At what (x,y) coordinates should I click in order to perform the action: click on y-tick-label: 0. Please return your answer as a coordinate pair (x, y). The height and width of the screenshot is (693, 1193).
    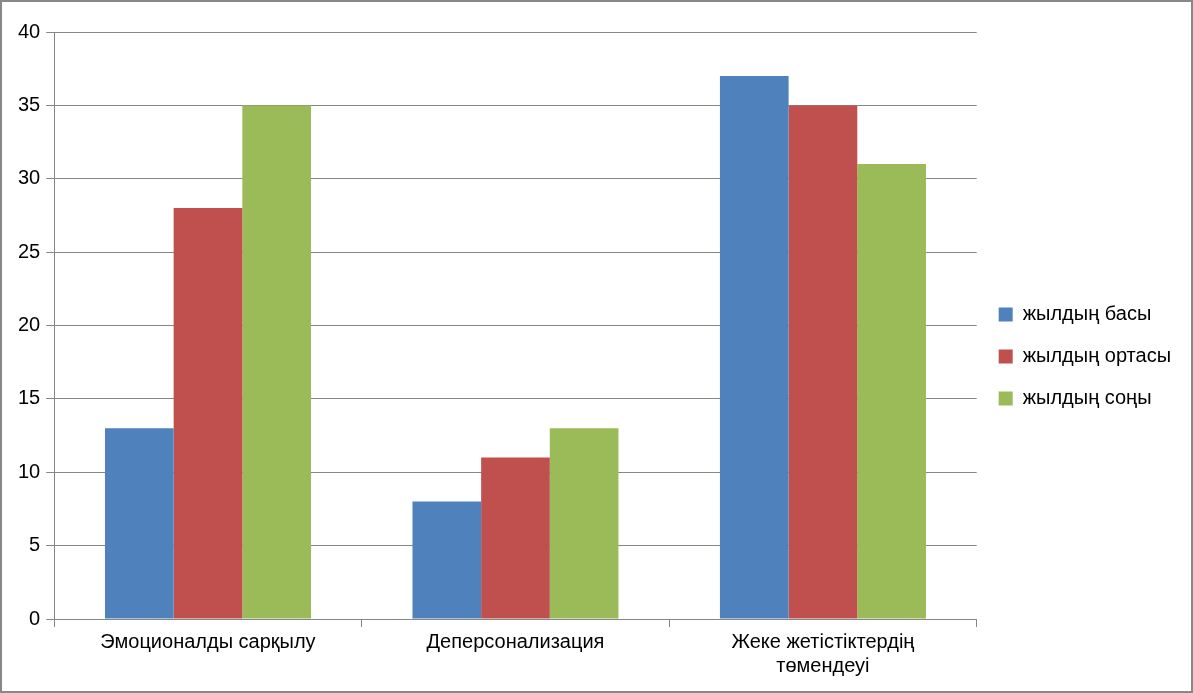
    Looking at the image, I should click on (35, 617).